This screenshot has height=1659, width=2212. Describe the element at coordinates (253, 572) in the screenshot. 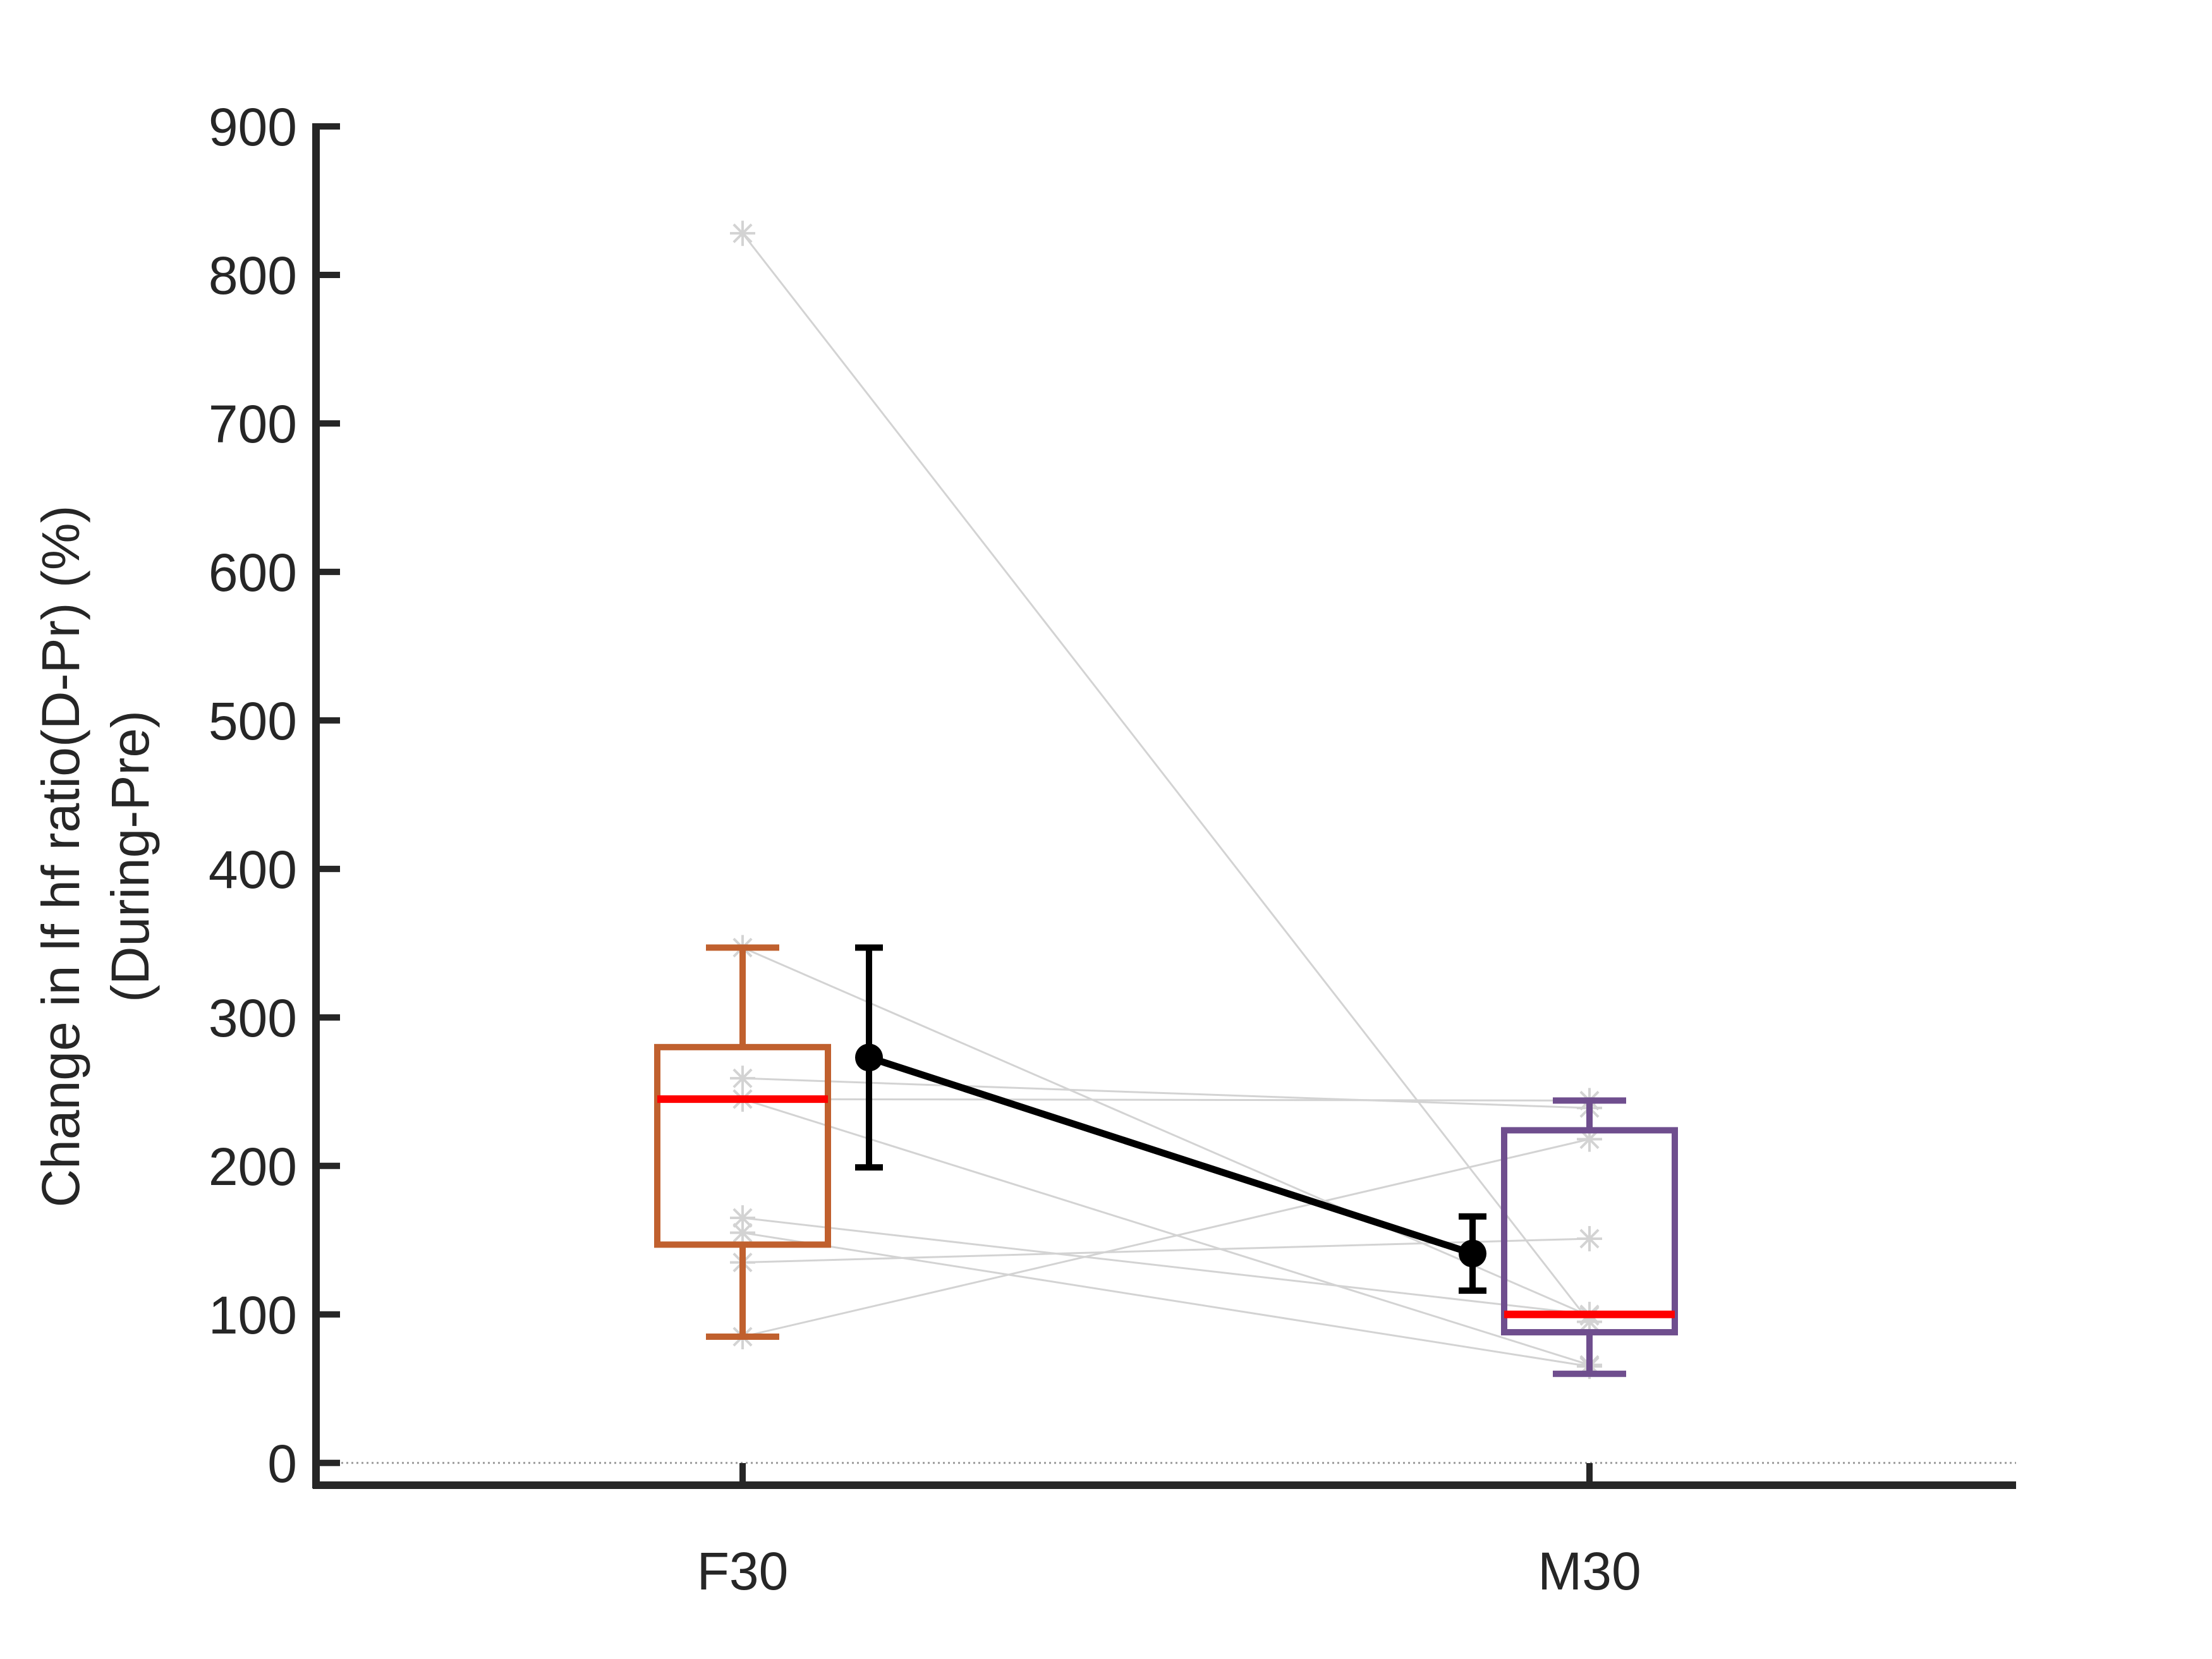

I see `y-tick-label-600: 600` at that location.